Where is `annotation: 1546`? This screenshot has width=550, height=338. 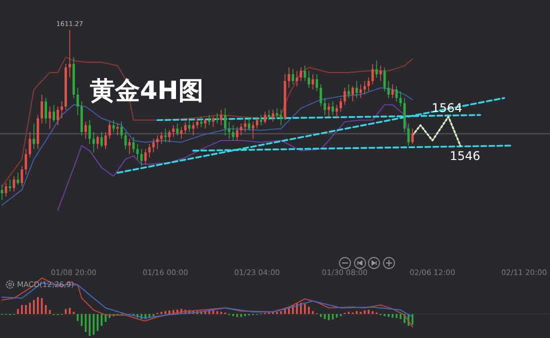 annotation: 1546 is located at coordinates (465, 156).